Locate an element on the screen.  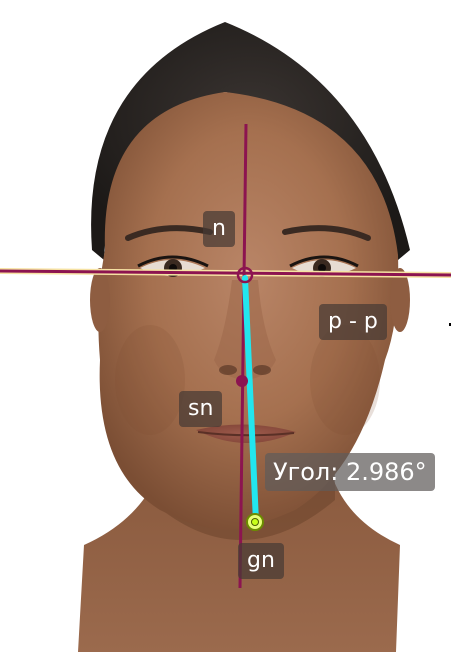
angle-readout: Угол: 2.986° is located at coordinates (350, 472).